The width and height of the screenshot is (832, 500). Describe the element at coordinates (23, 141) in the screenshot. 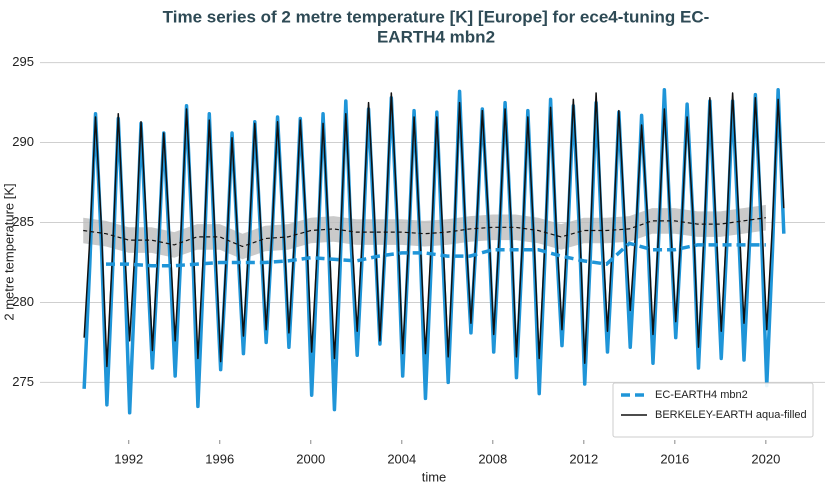

I see `y-tick-label: 290` at that location.